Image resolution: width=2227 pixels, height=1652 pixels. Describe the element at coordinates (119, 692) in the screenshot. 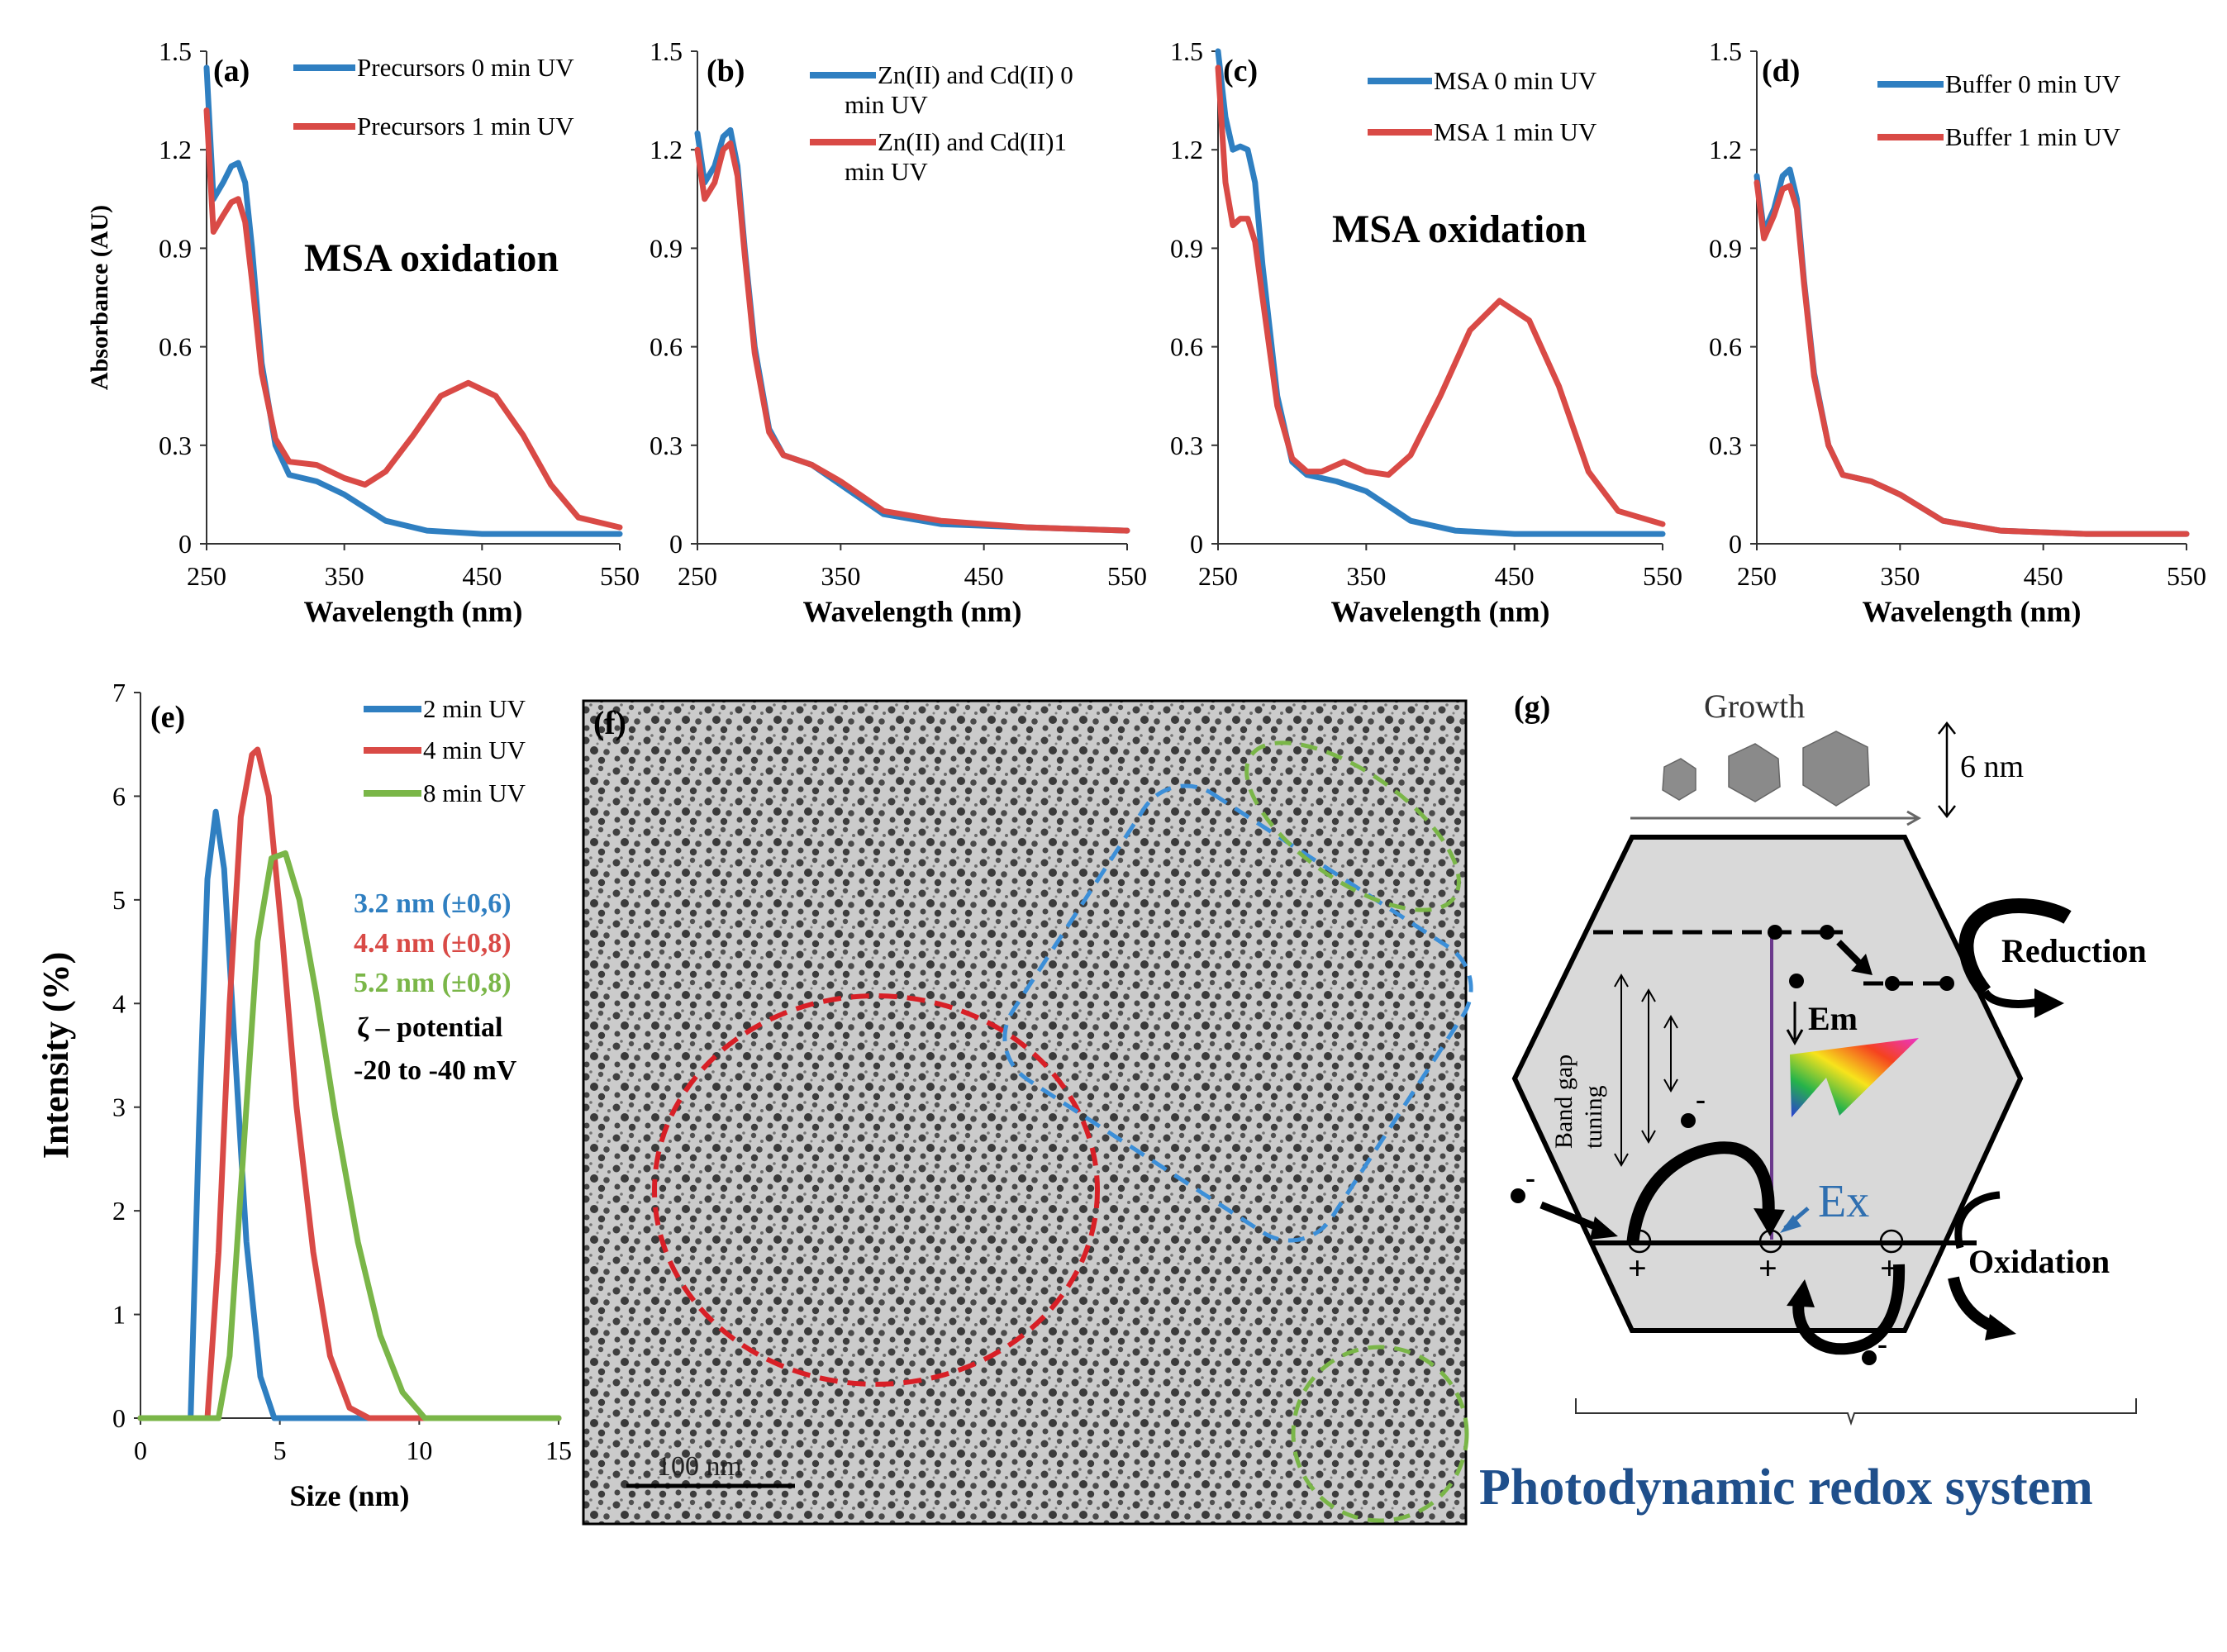

I see `y-tick-label: 7` at that location.